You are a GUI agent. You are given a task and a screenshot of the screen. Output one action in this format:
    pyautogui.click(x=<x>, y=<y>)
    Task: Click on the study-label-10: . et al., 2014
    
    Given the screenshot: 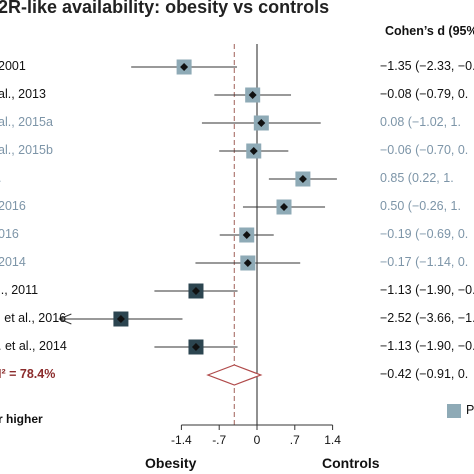 What is the action you would take?
    pyautogui.click(x=33, y=346)
    